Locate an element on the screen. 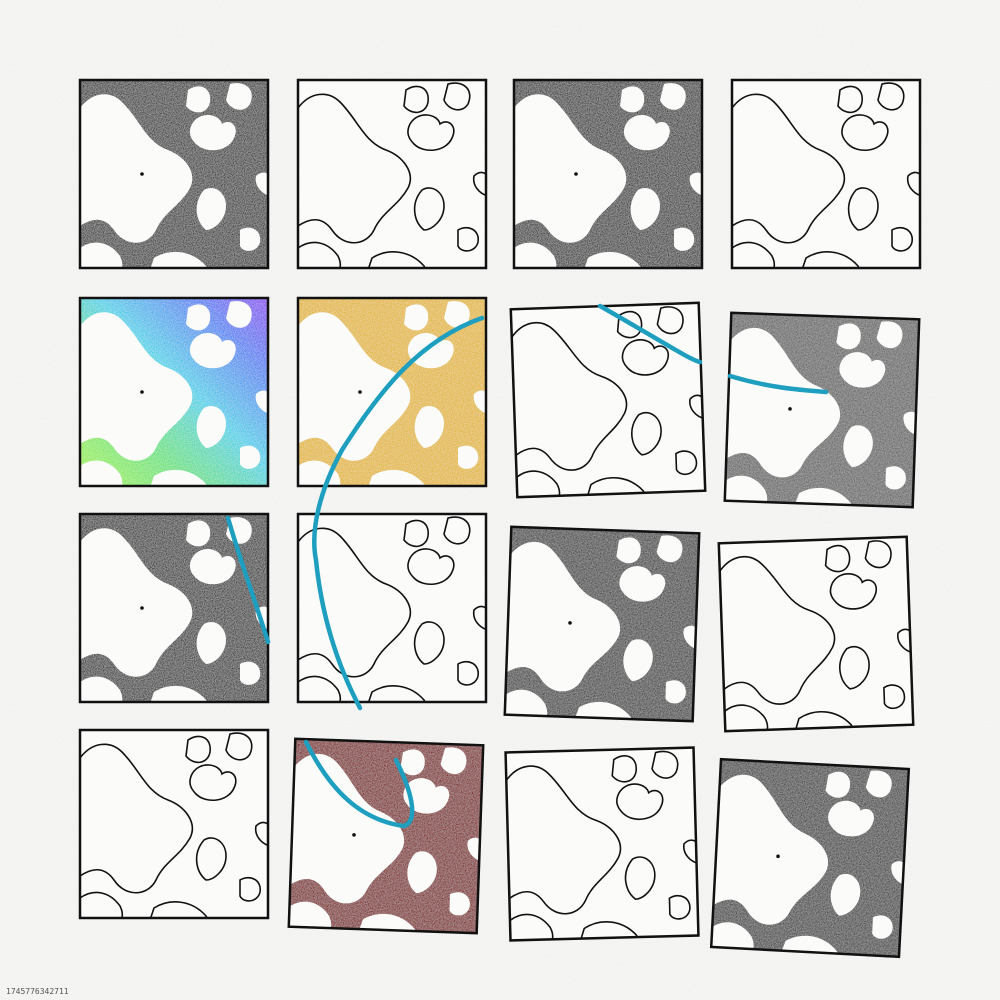 This screenshot has width=1000, height=1000. caption-text: 1745776342711 is located at coordinates (37, 991).